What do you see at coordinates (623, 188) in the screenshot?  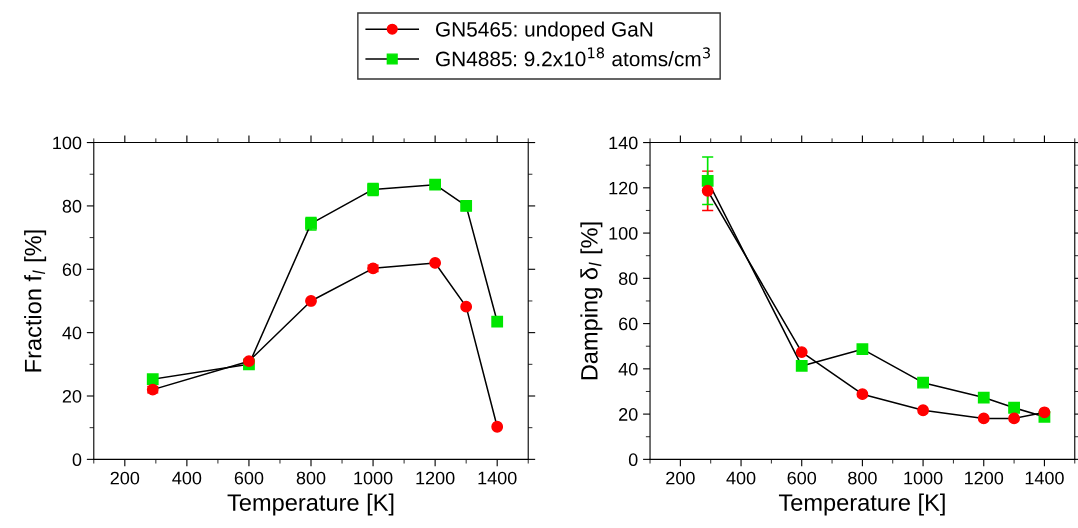 I see `y-tick-label: 120` at bounding box center [623, 188].